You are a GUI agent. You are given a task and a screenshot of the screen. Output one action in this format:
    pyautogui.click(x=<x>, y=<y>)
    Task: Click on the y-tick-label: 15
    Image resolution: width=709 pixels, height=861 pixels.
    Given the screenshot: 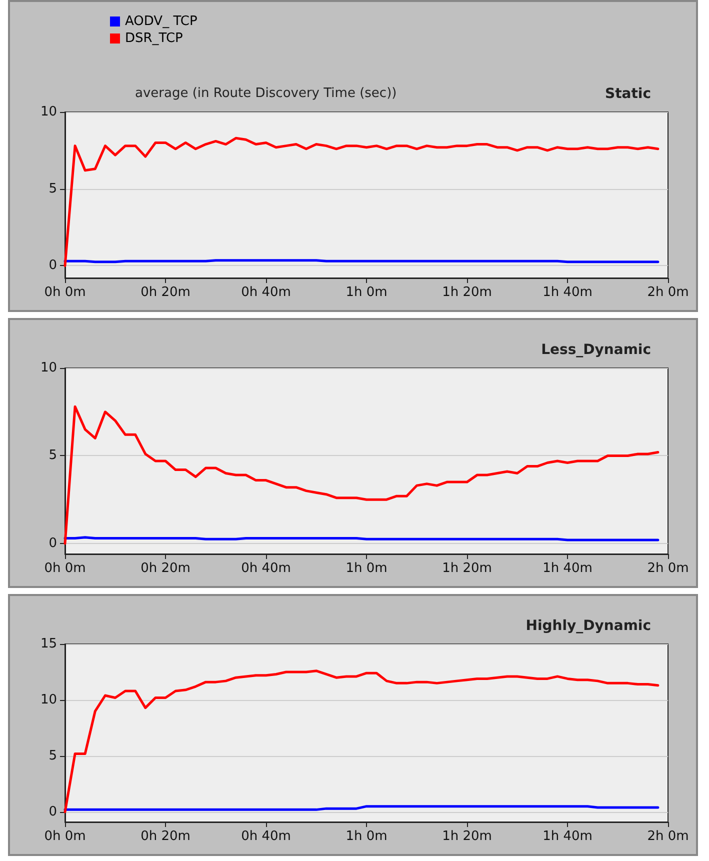 What is the action you would take?
    pyautogui.click(x=48, y=644)
    